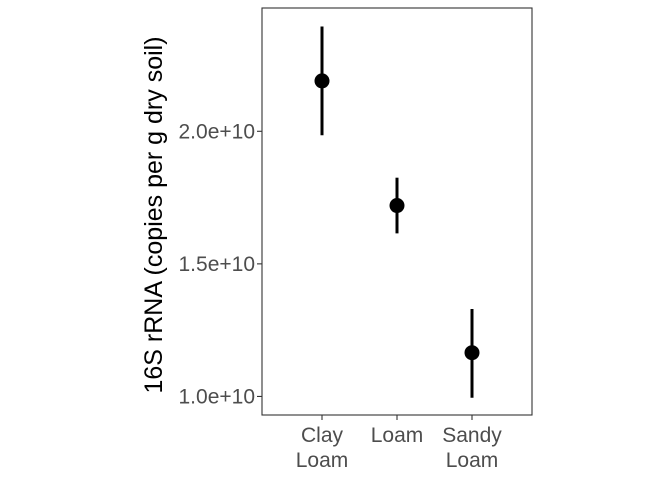  Describe the element at coordinates (154, 214) in the screenshot. I see `y-axis-title: 16S rRNA (copies per g dry soil)` at that location.